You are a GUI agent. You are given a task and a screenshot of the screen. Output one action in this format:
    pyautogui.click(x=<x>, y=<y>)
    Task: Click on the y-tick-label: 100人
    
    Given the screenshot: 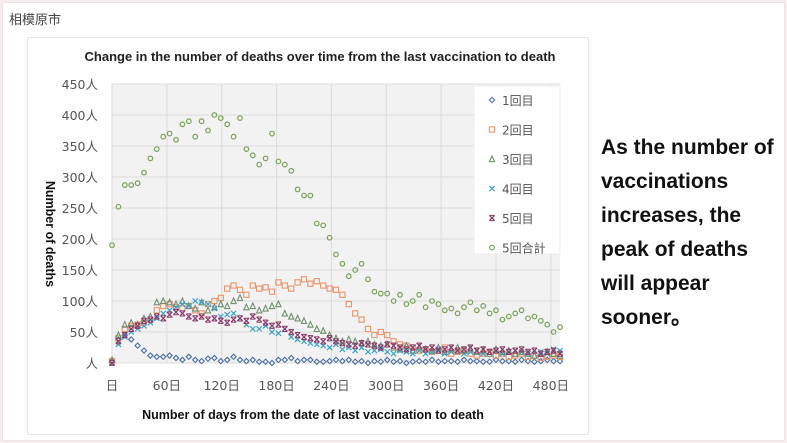 What is the action you would take?
    pyautogui.click(x=80, y=301)
    